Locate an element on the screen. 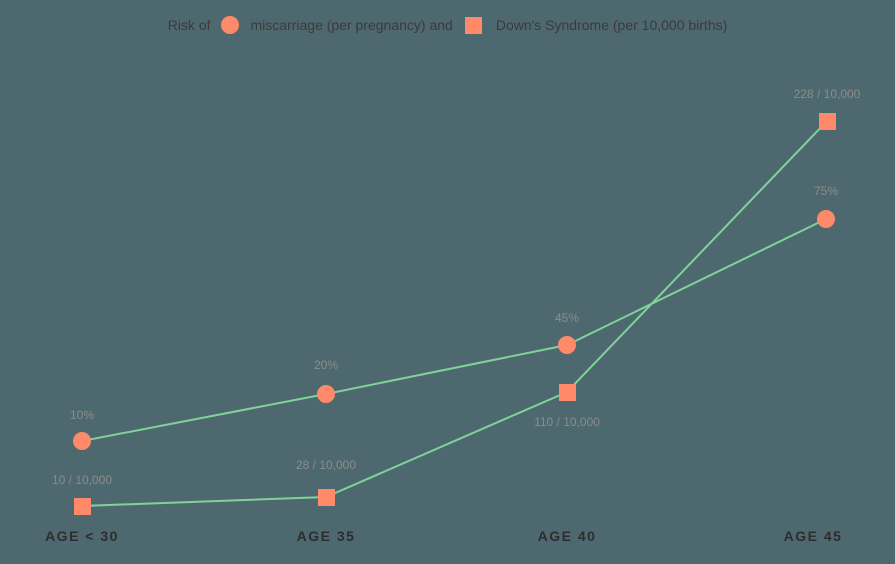 The height and width of the screenshot is (564, 895). legend-prefix: Risk of is located at coordinates (189, 25).